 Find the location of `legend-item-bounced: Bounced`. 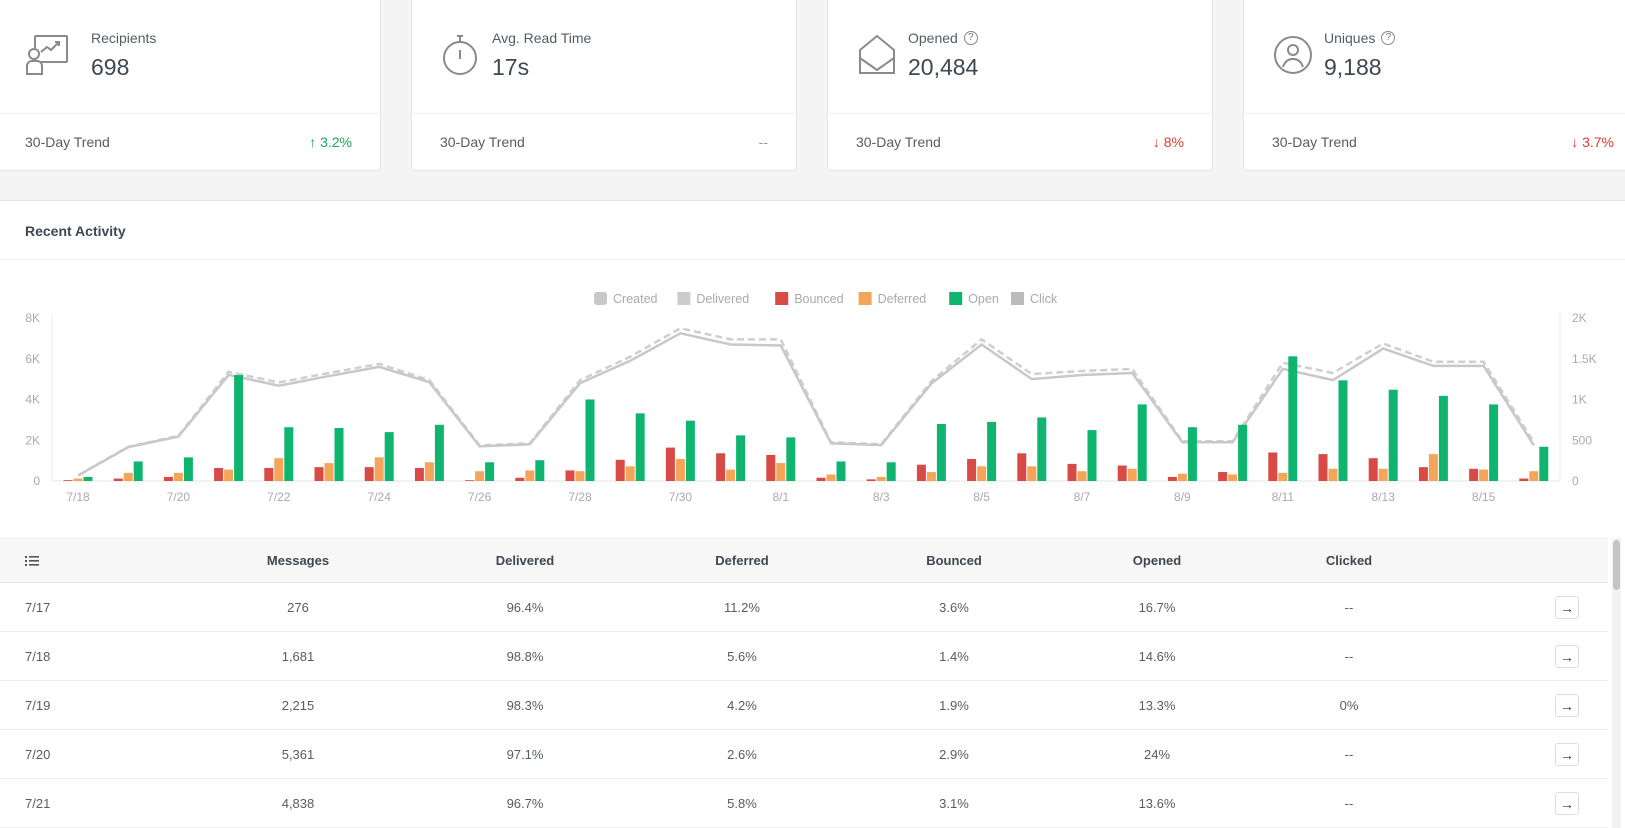

legend-item-bounced: Bounced is located at coordinates (818, 299).